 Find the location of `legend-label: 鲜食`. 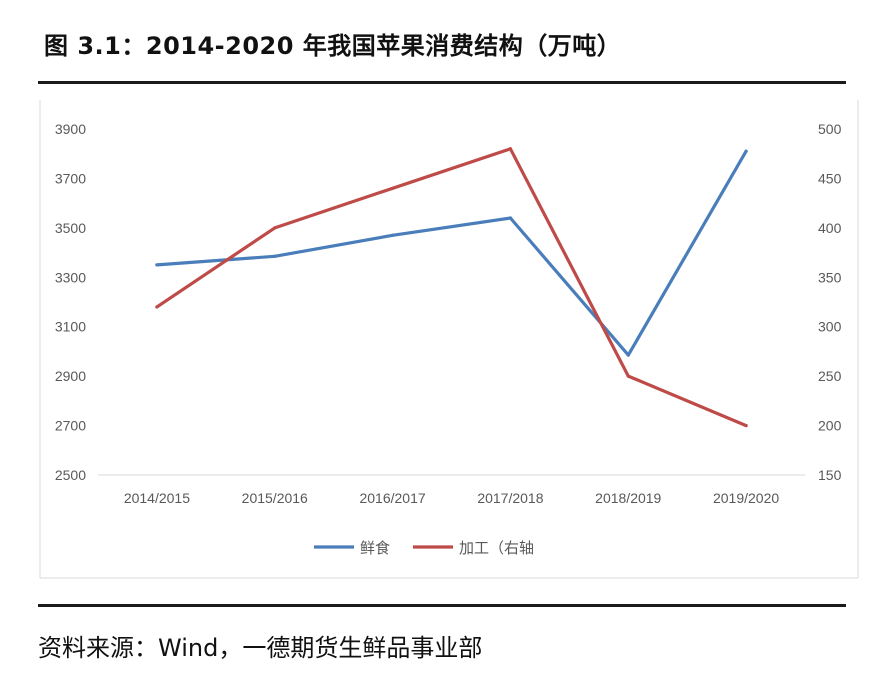

legend-label: 鲜食 is located at coordinates (375, 548).